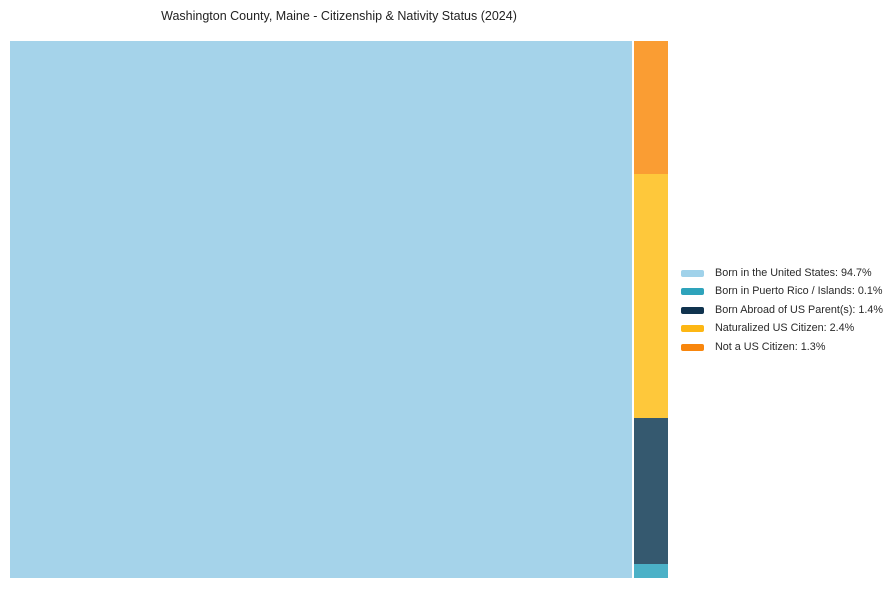 The height and width of the screenshot is (590, 889). What do you see at coordinates (692, 329) in the screenshot?
I see `legend-swatch-naturalized-us-citizen` at bounding box center [692, 329].